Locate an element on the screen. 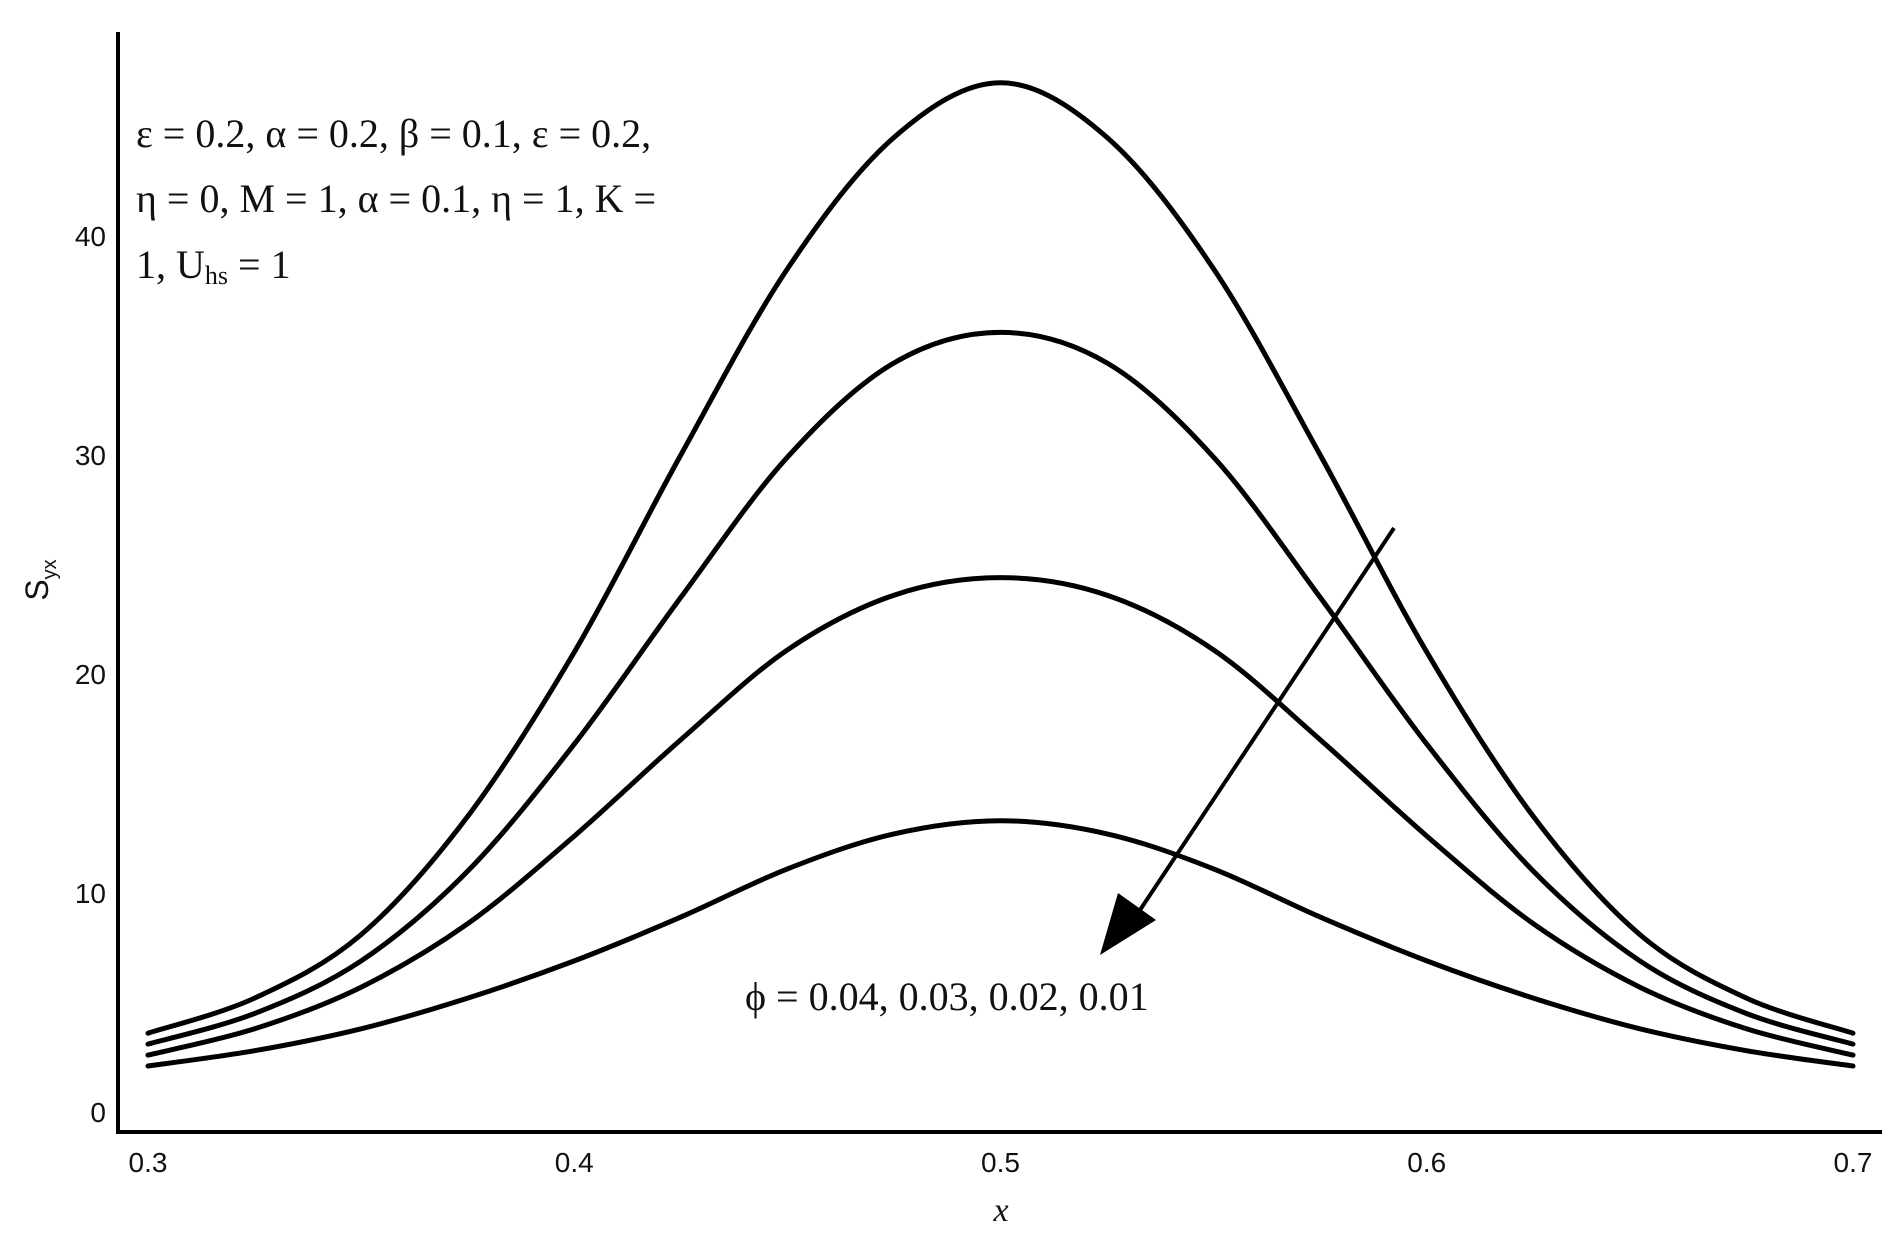 The height and width of the screenshot is (1244, 1891). x-tick-label: 0.7 is located at coordinates (1853, 1162).